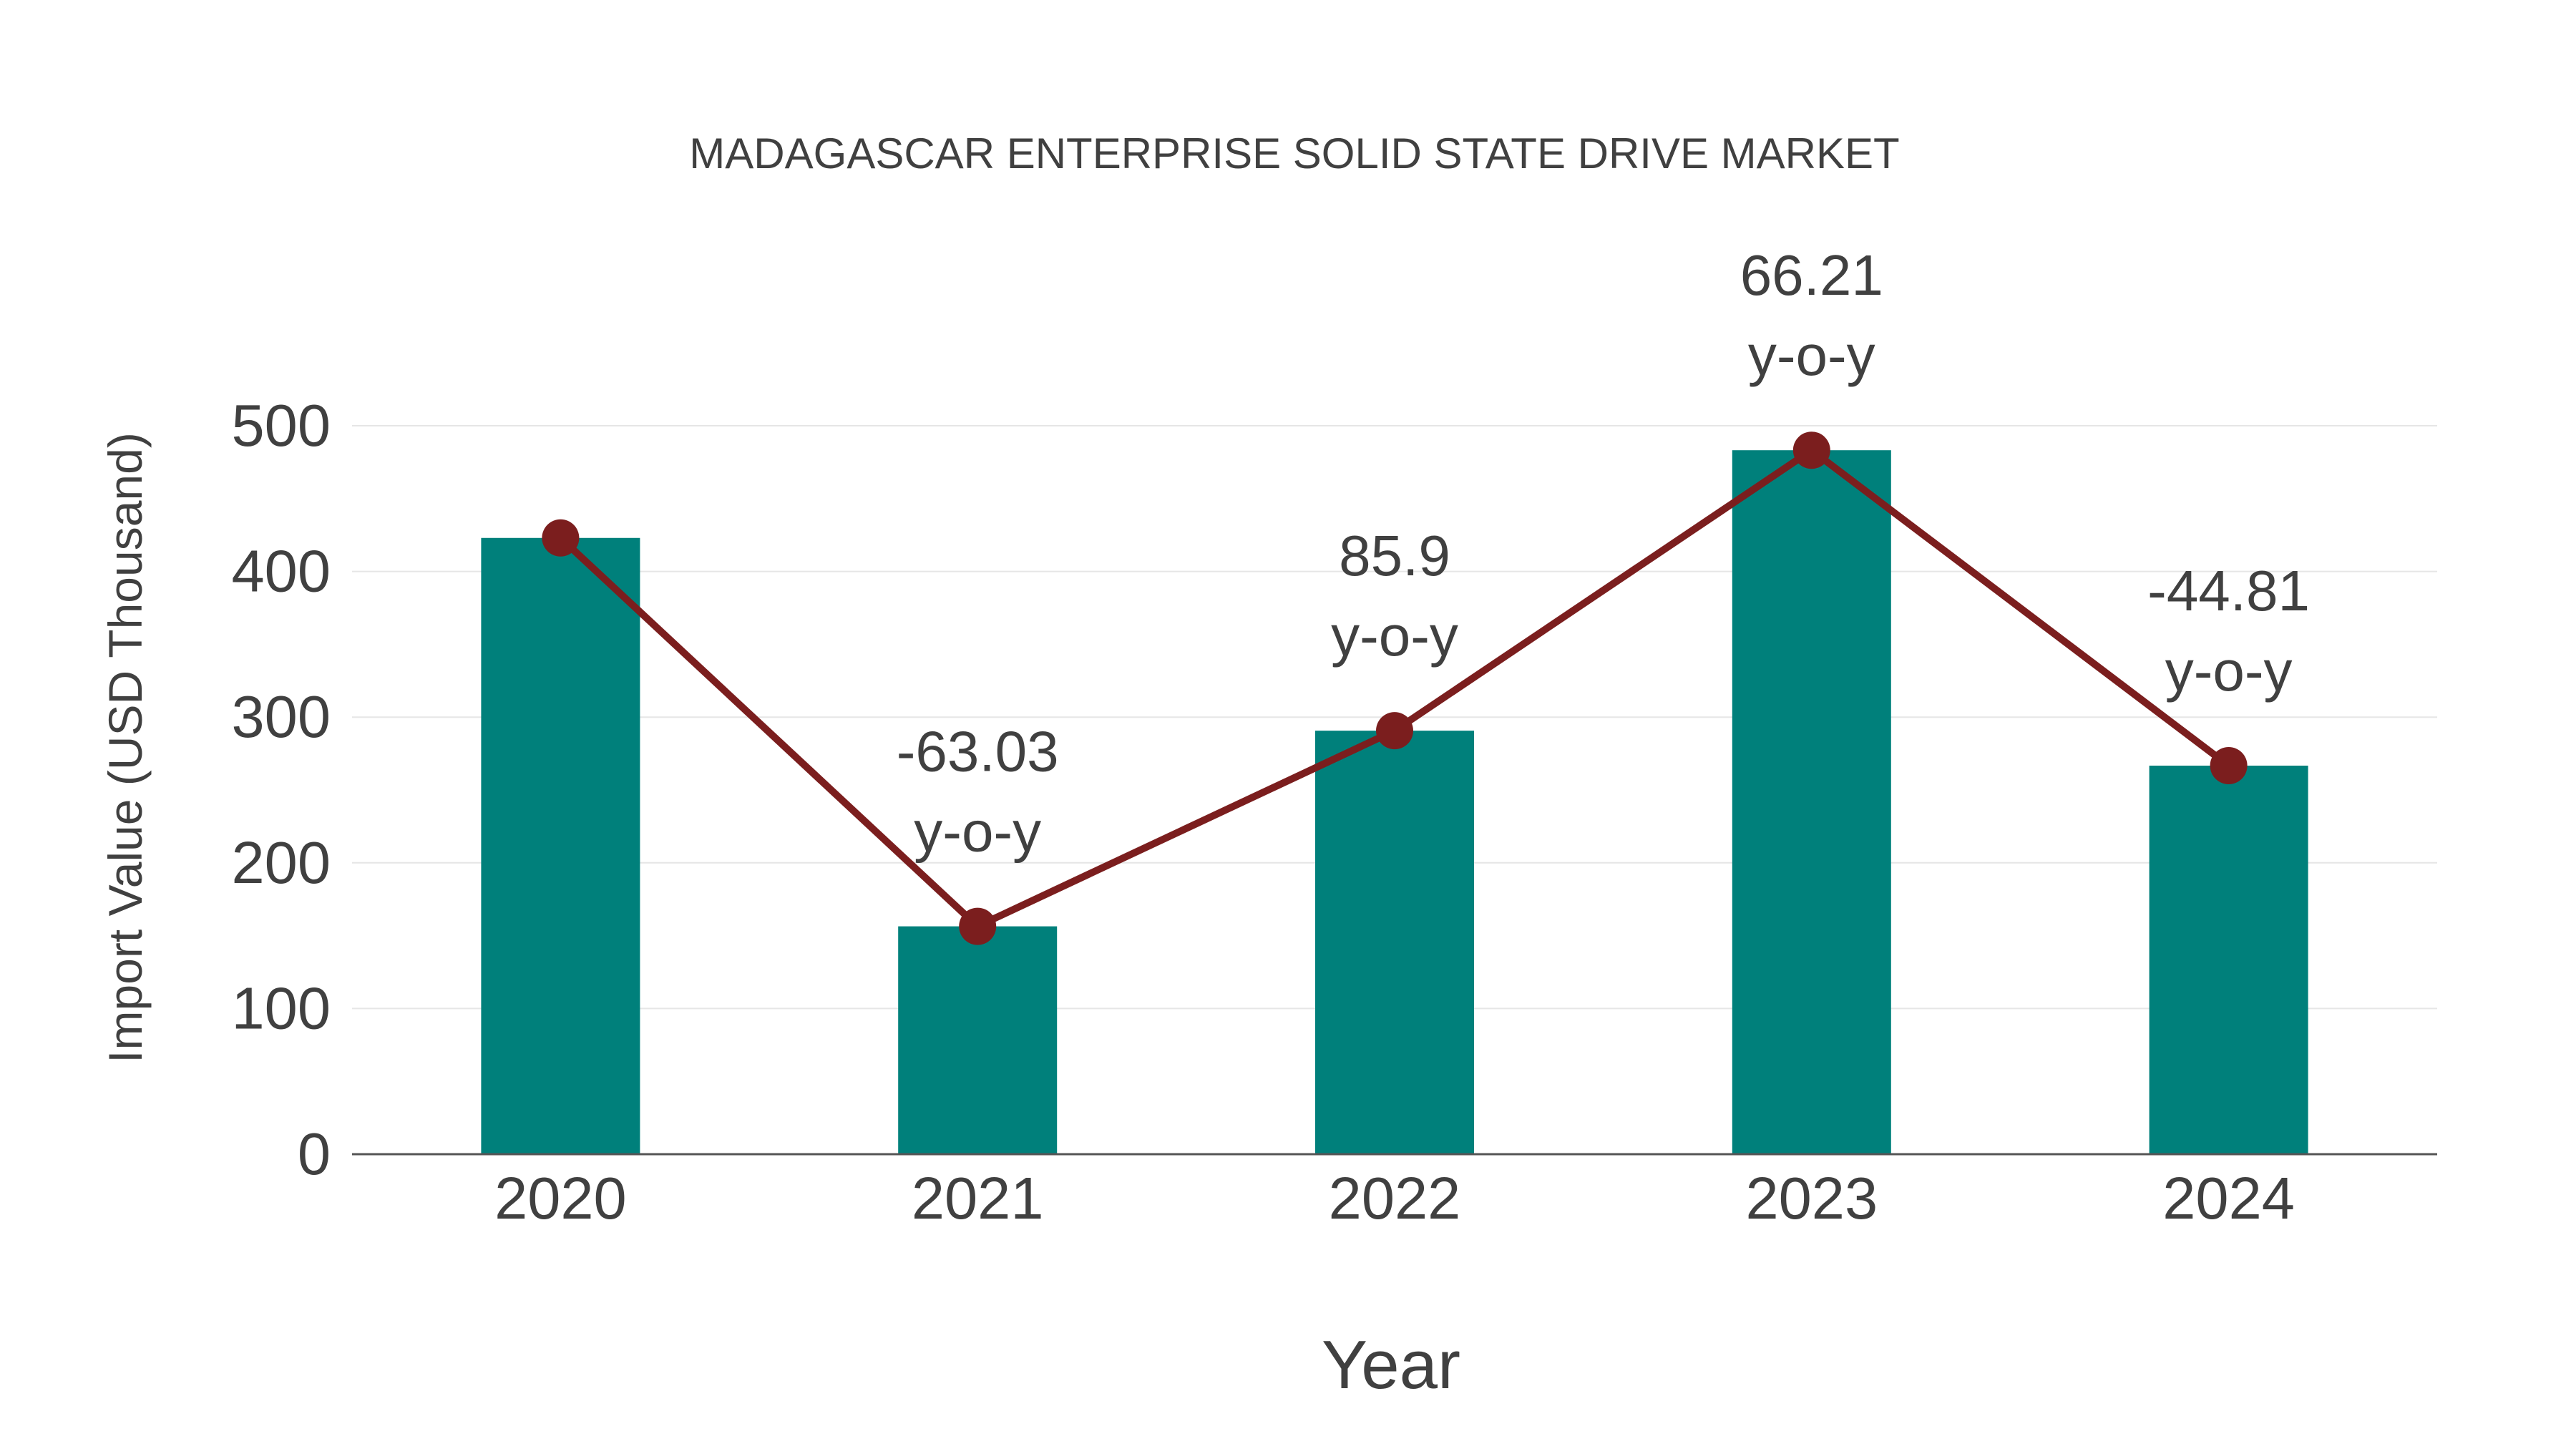 Image resolution: width=2576 pixels, height=1449 pixels. I want to click on y-axis-label: Import Value (USD Thousand), so click(125, 747).